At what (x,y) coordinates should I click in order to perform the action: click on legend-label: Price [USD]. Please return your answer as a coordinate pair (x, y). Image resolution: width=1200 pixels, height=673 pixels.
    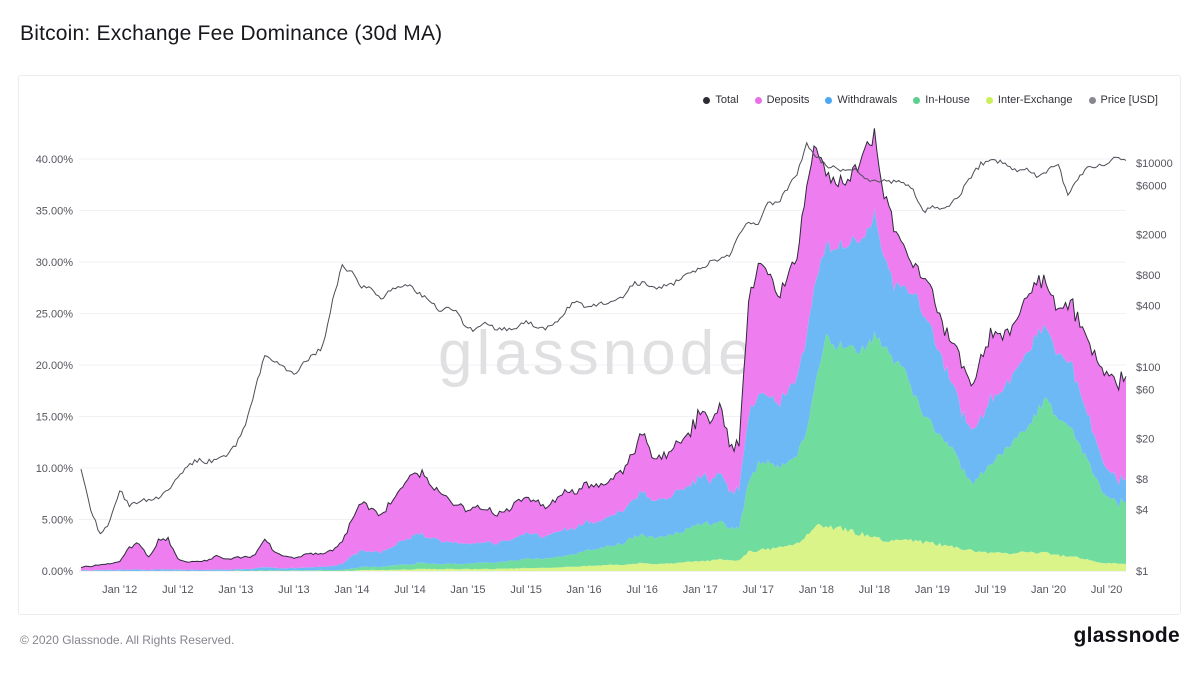
    Looking at the image, I should click on (1129, 100).